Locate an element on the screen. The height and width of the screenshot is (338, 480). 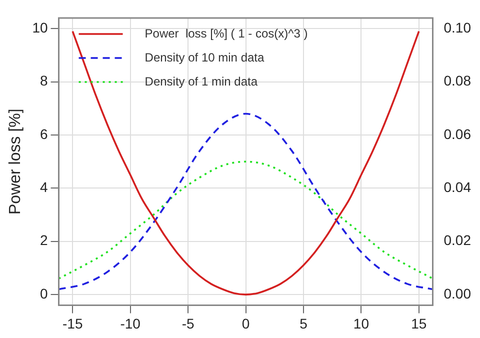
x-tick-label: 0 is located at coordinates (246, 323).